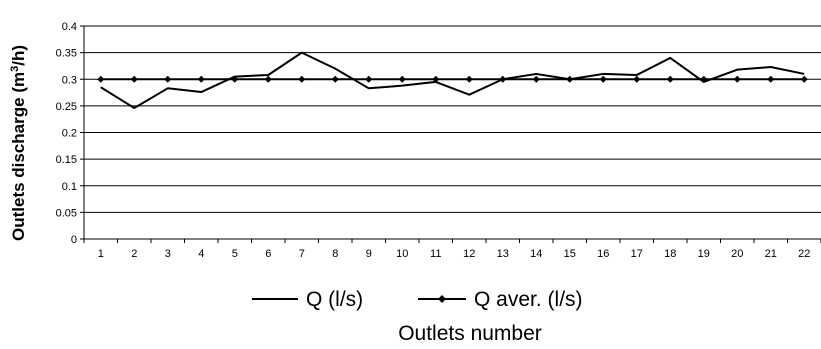  I want to click on x-tick-label: 17, so click(637, 254).